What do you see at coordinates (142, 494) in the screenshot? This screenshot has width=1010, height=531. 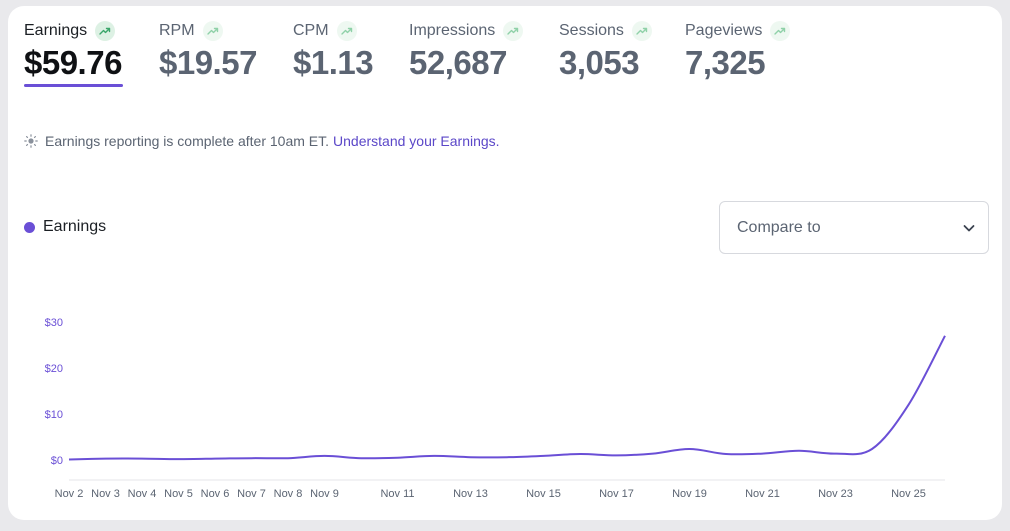 I see `x-tick-label: Nov 4` at bounding box center [142, 494].